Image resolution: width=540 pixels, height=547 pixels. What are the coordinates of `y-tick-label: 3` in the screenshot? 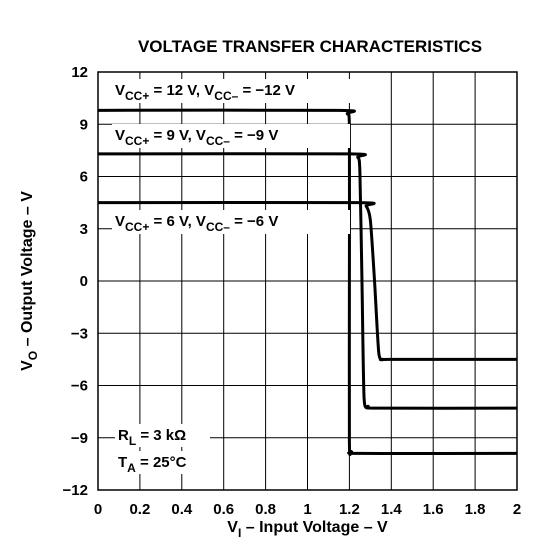 It's located at (84, 229).